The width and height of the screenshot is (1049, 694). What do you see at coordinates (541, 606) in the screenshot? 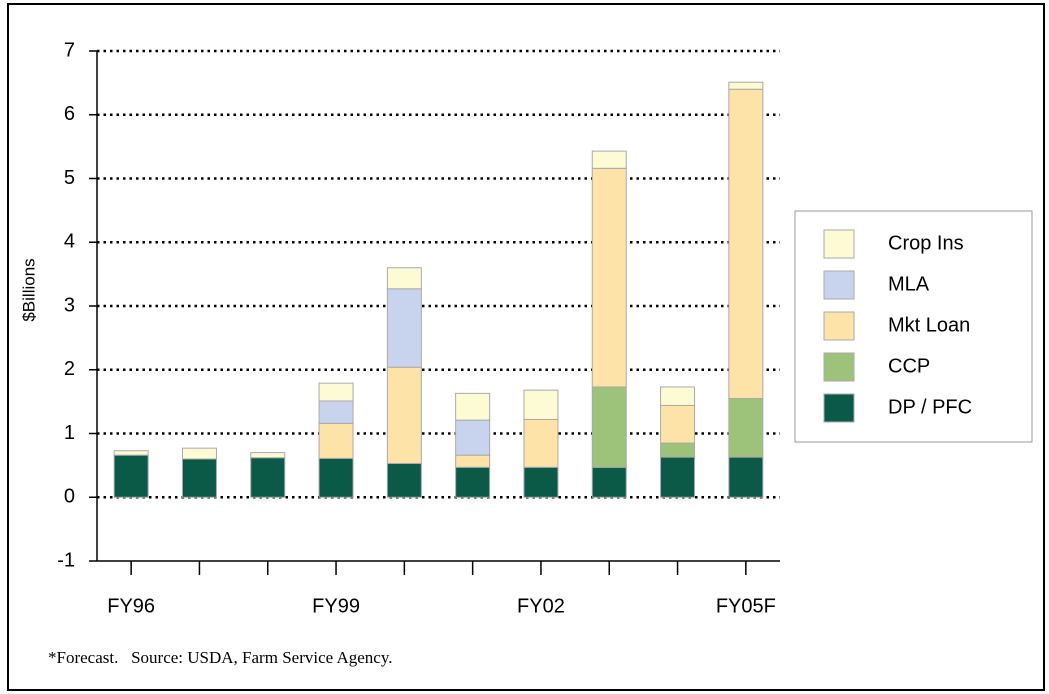
I see `x-tick-label: FY02` at bounding box center [541, 606].